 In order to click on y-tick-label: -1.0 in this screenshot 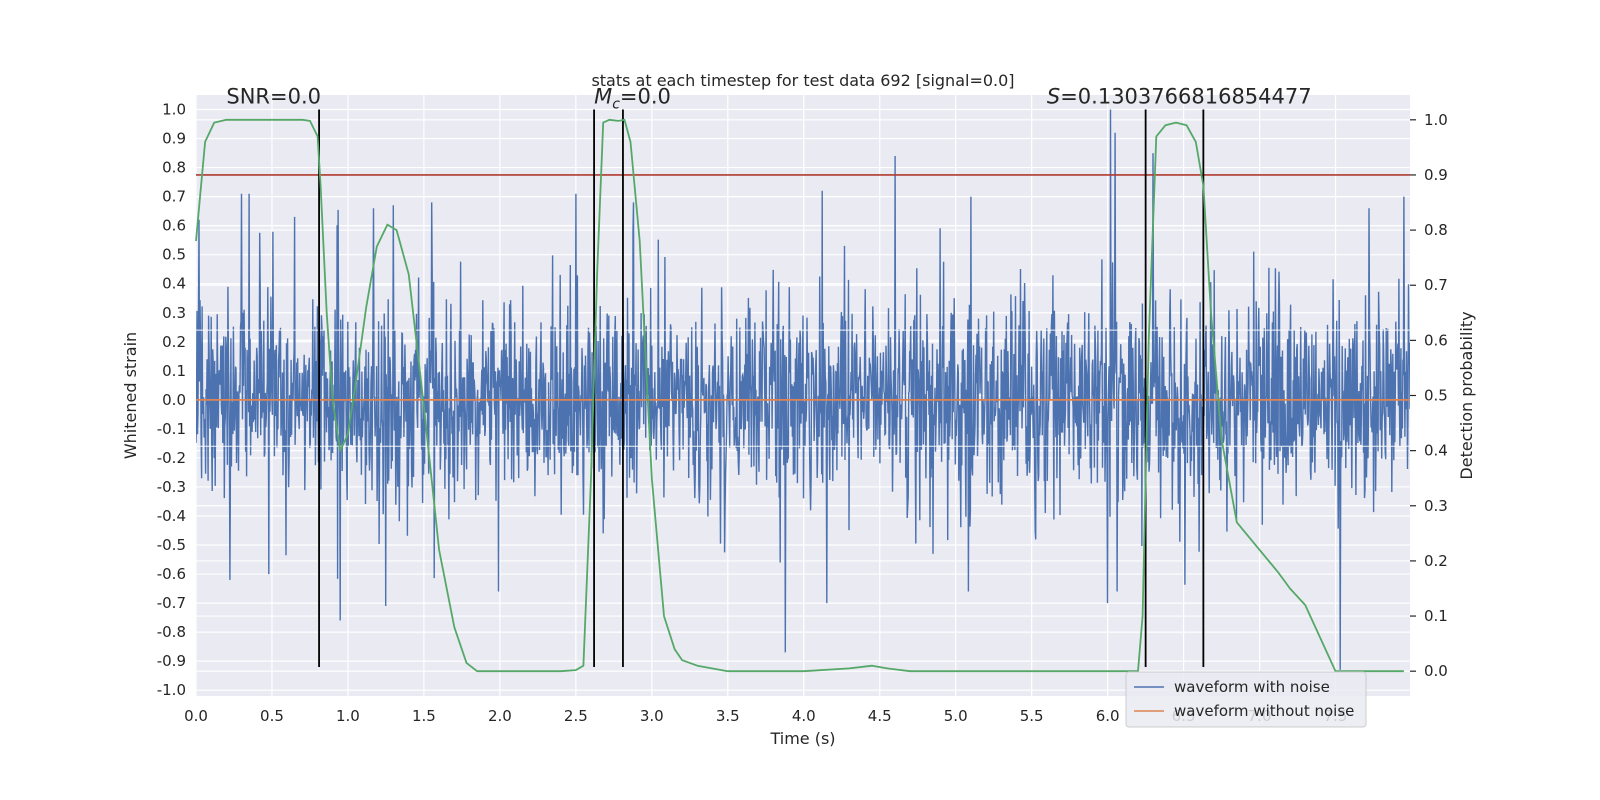, I will do `click(171, 690)`.